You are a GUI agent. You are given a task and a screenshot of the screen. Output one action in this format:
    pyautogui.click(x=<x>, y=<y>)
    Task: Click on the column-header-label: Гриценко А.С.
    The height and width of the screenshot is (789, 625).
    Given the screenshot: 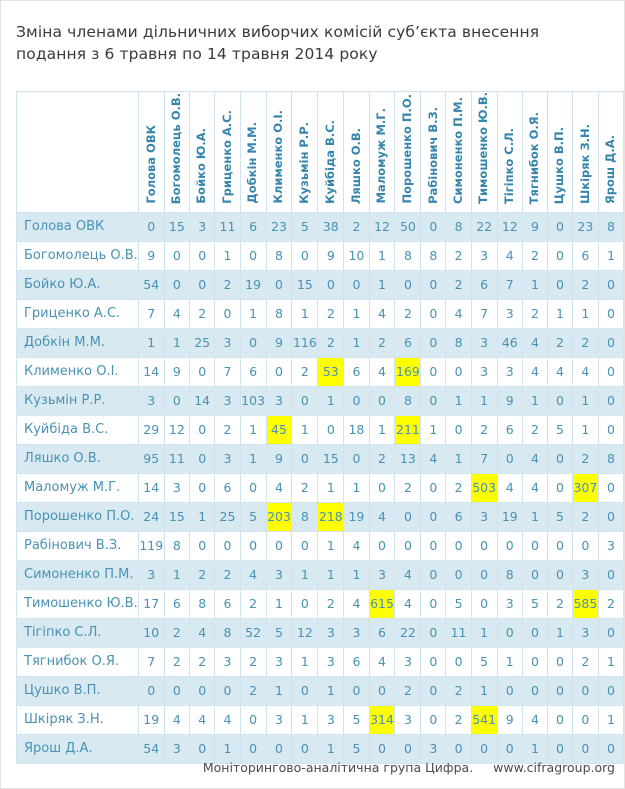 What is the action you would take?
    pyautogui.click(x=226, y=157)
    